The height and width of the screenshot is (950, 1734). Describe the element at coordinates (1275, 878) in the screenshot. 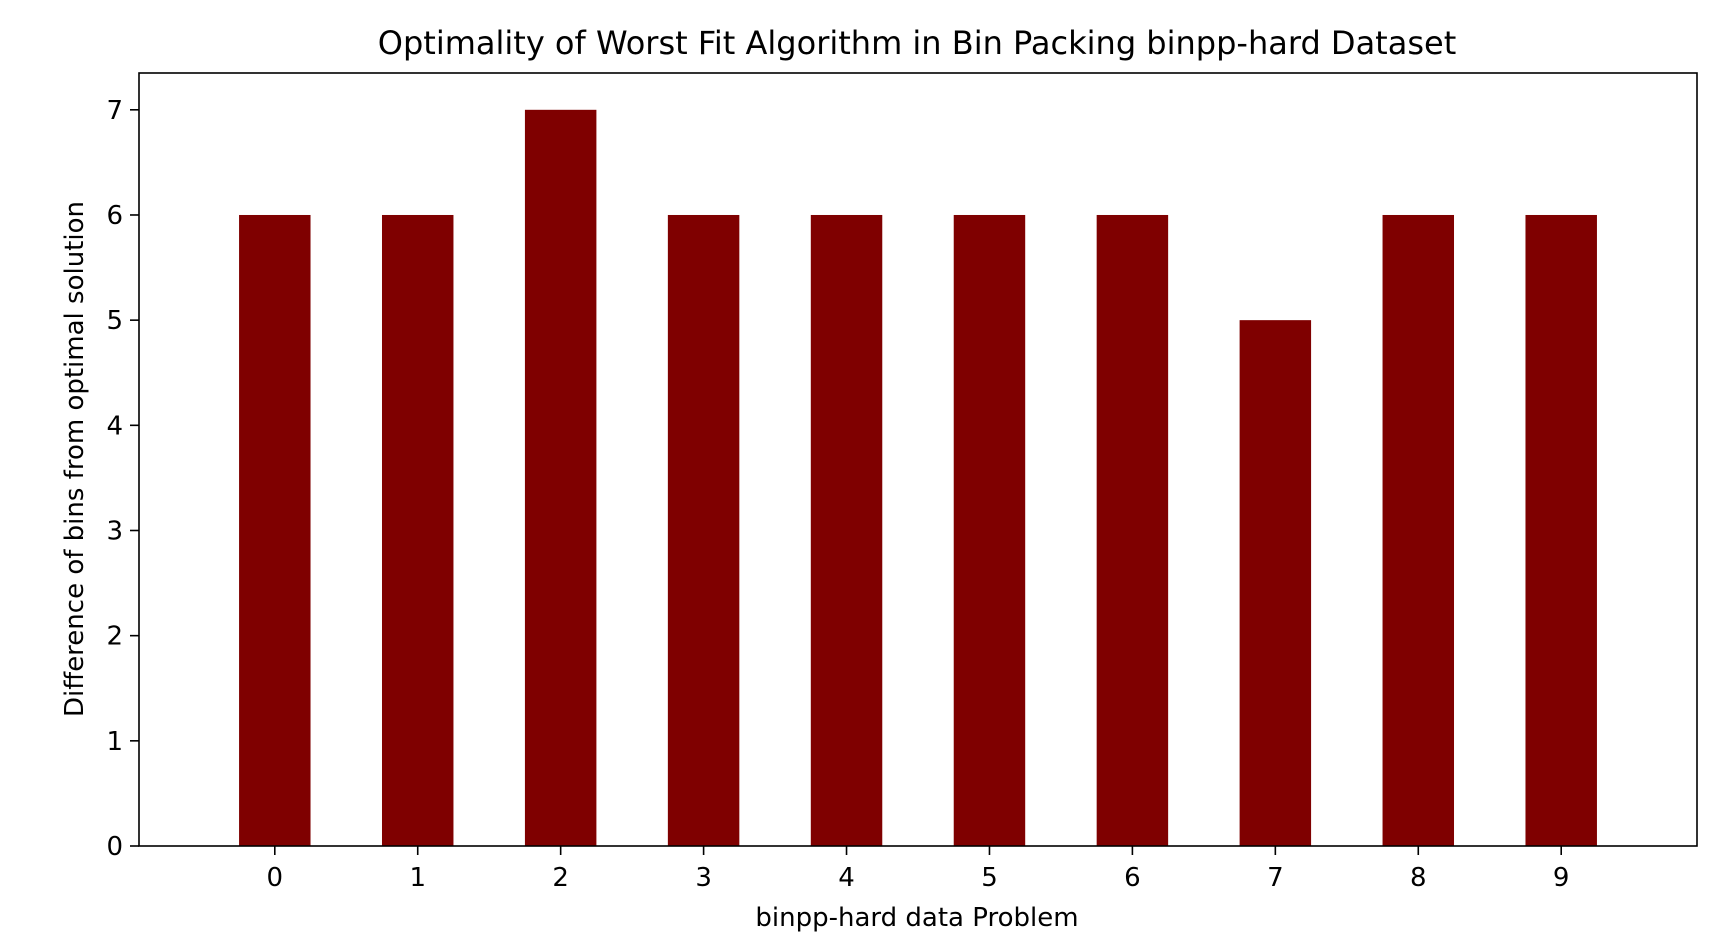

I see `x-tick-label: 7` at that location.